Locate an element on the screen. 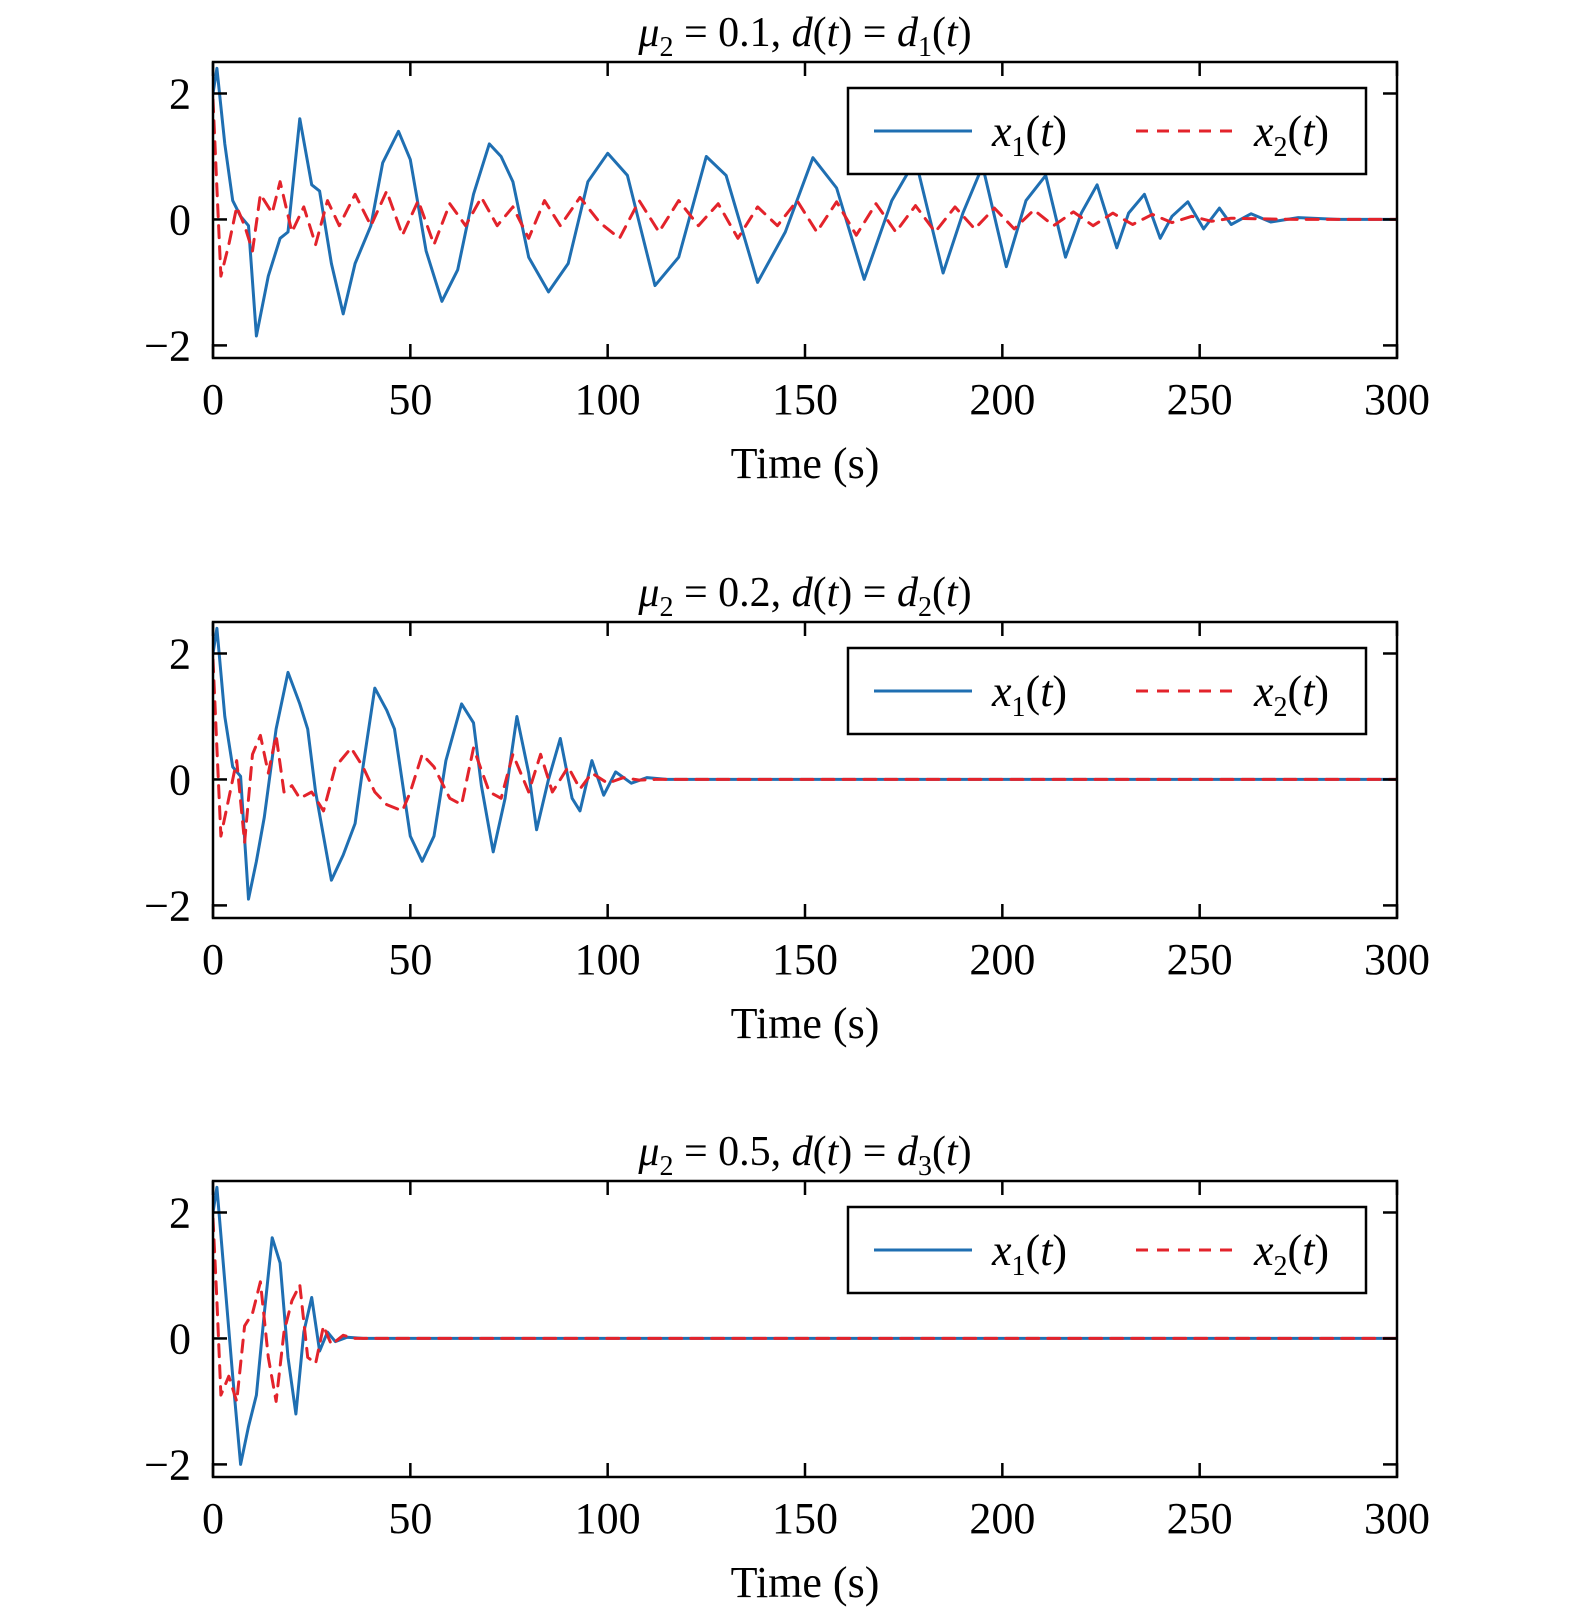 Image resolution: width=1575 pixels, height=1613 pixels. chart-title: μ2 = 0.1, d(t) = d1(t) is located at coordinates (804, 36).